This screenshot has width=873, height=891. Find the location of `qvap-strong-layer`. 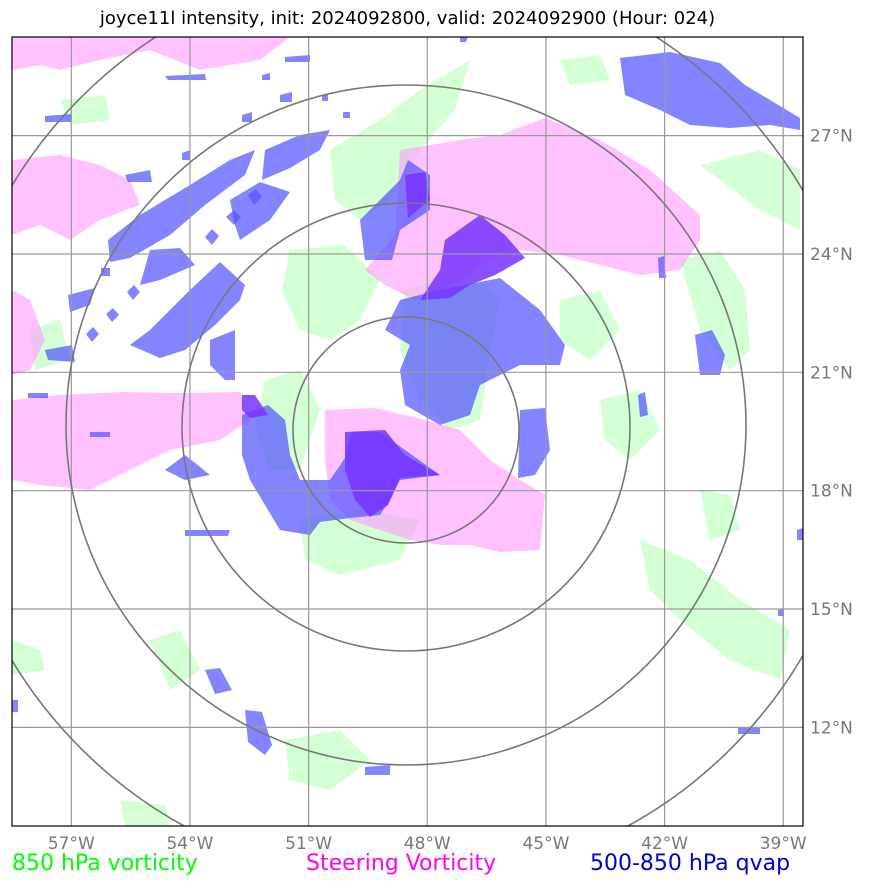

qvap-strong-layer is located at coordinates (383, 344).